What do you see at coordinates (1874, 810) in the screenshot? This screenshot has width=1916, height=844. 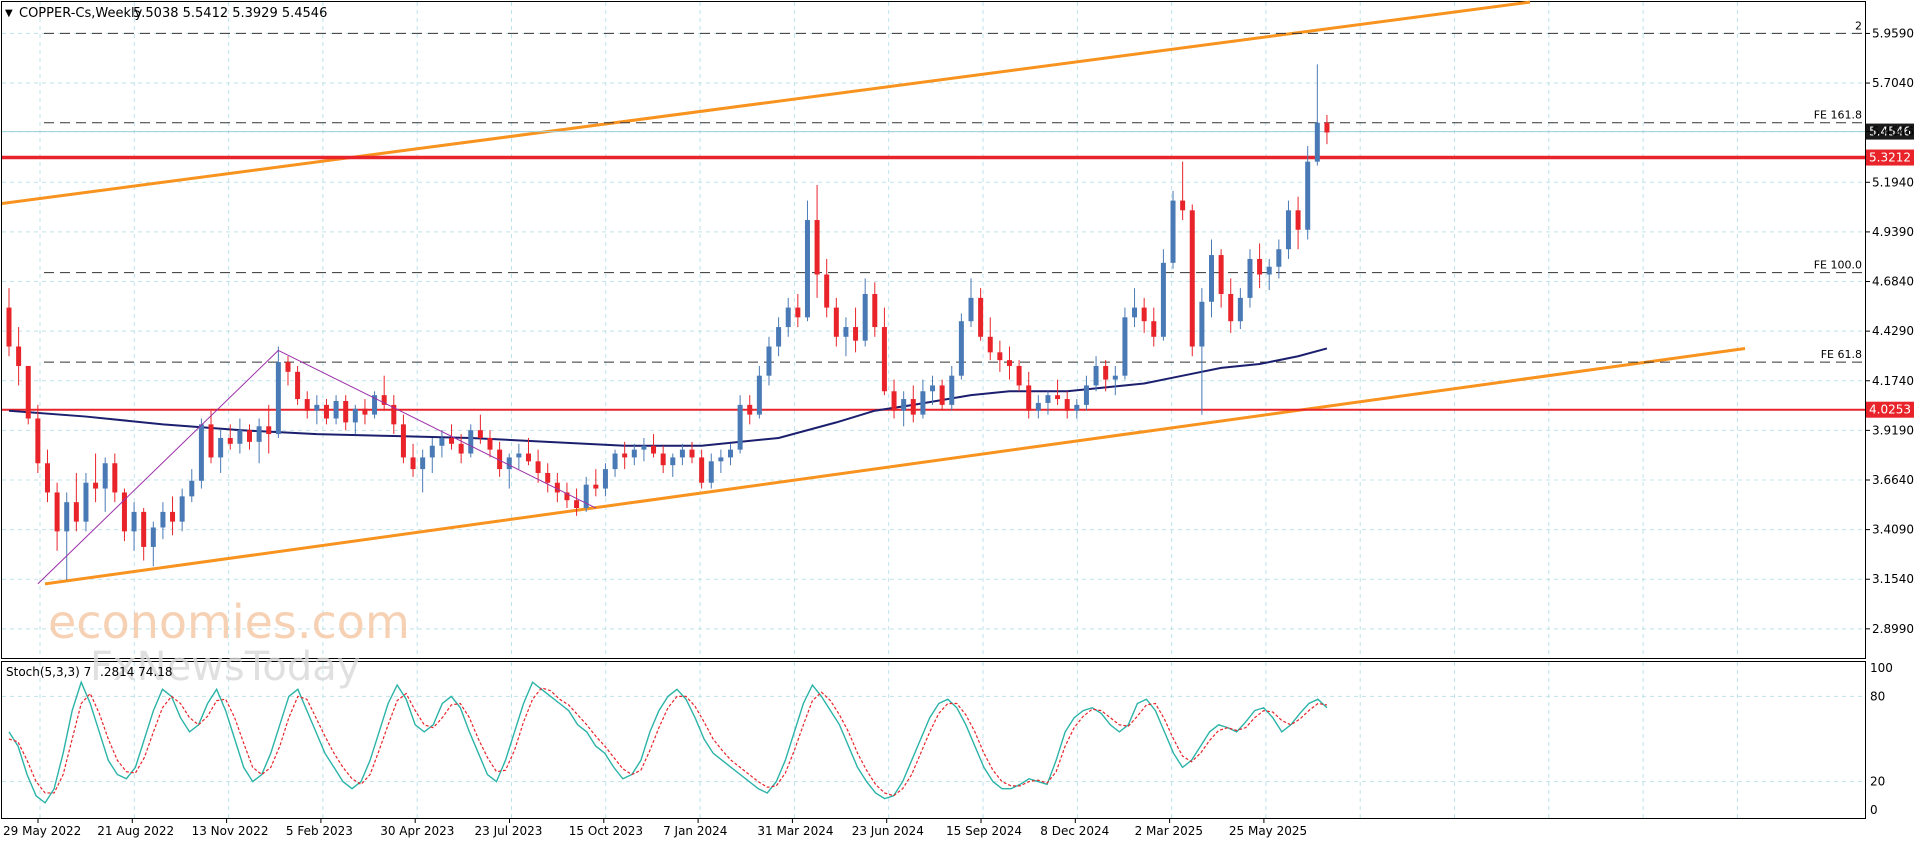 I see `stoch-y-tick-label: 0` at bounding box center [1874, 810].